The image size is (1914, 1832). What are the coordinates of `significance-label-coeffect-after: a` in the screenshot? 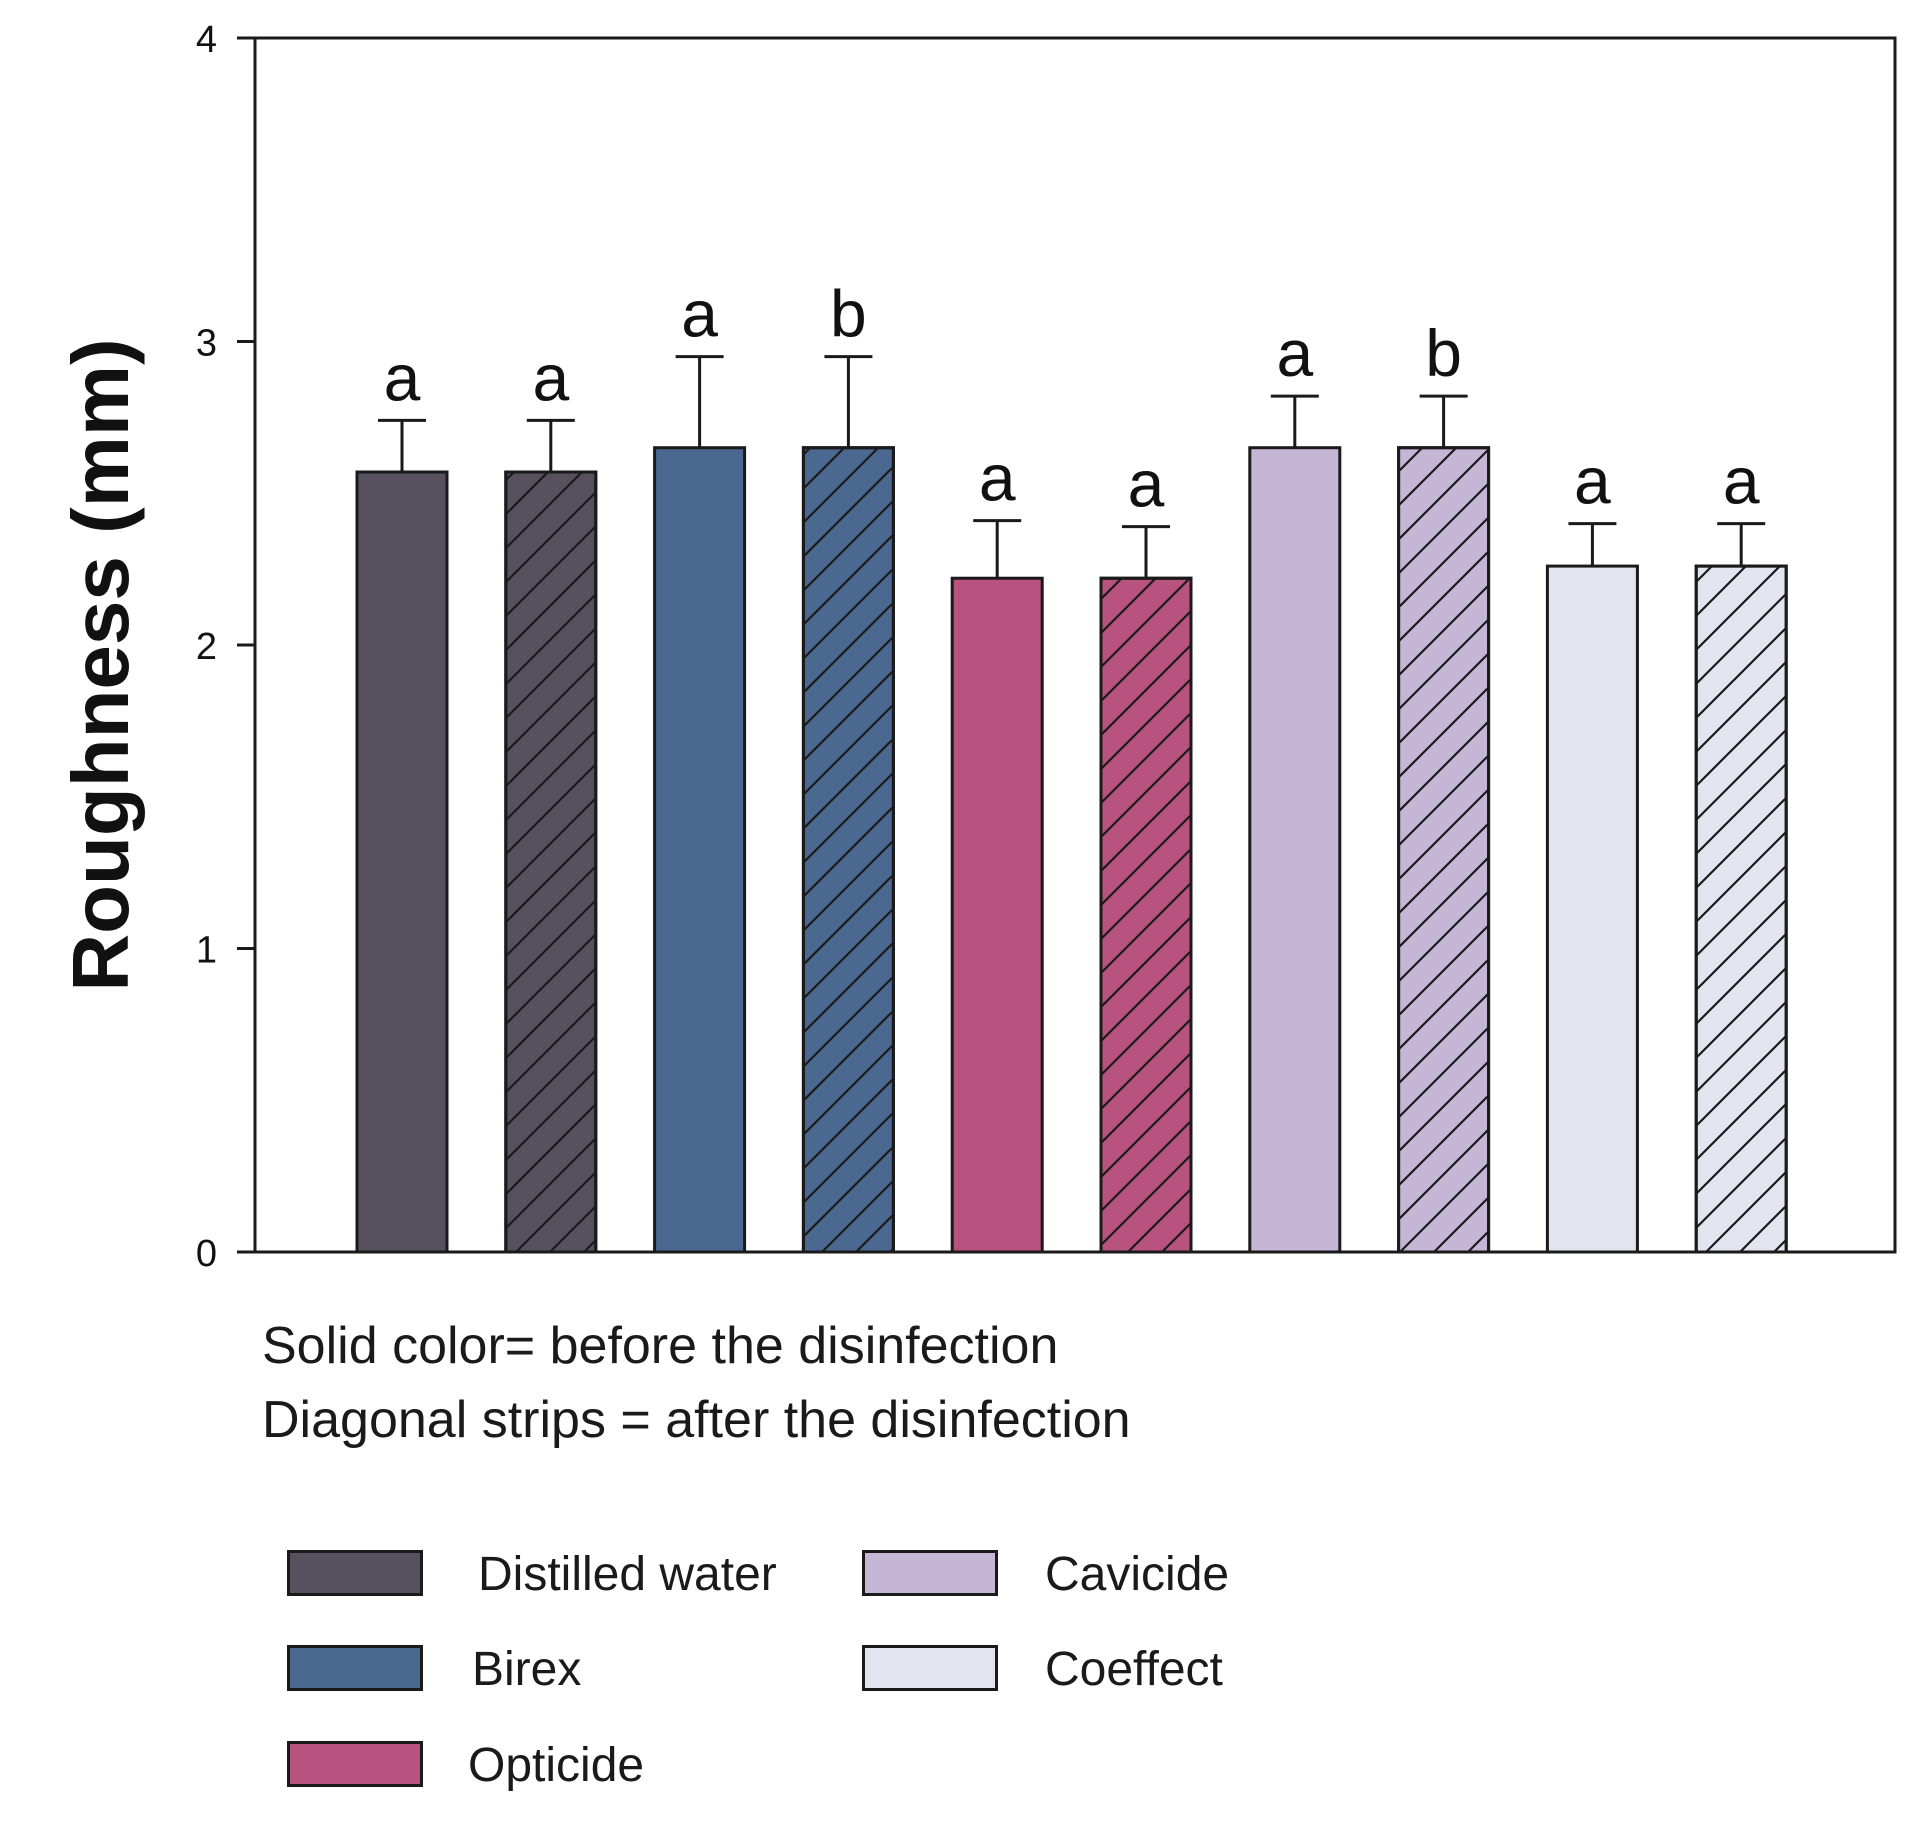 It's located at (1741, 481).